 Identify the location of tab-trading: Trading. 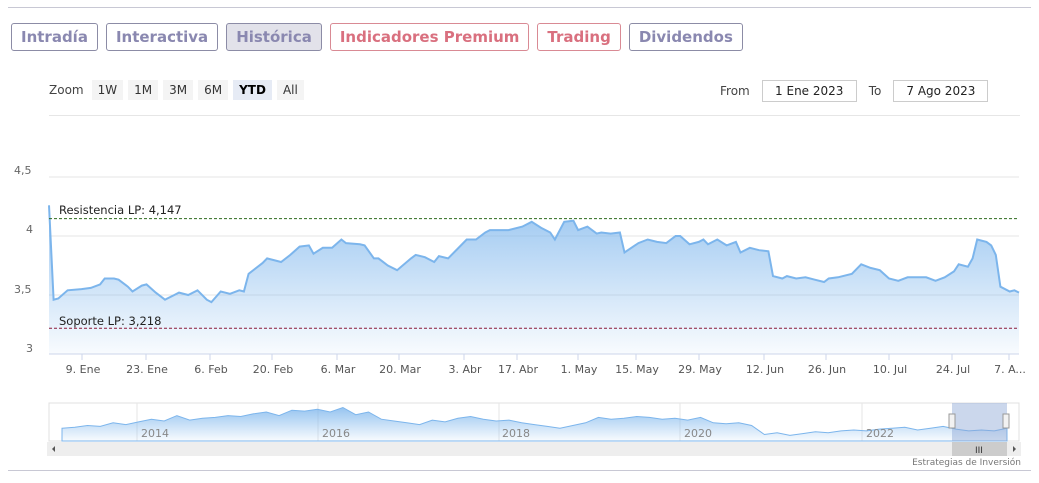
(579, 37).